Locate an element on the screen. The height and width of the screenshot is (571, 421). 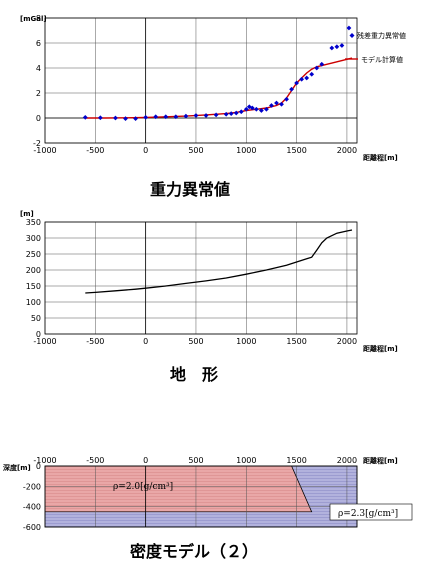
chart3-ylabel: 深度[m] is located at coordinates (17, 467).